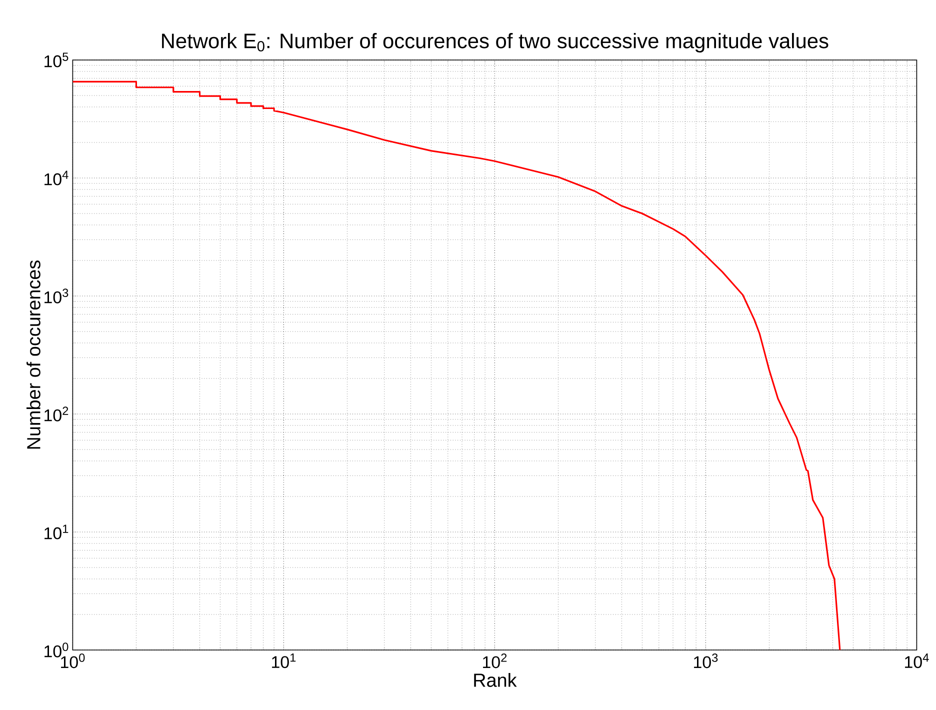 Image resolution: width=936 pixels, height=710 pixels. Describe the element at coordinates (495, 680) in the screenshot. I see `x-axis-title: Rank` at that location.